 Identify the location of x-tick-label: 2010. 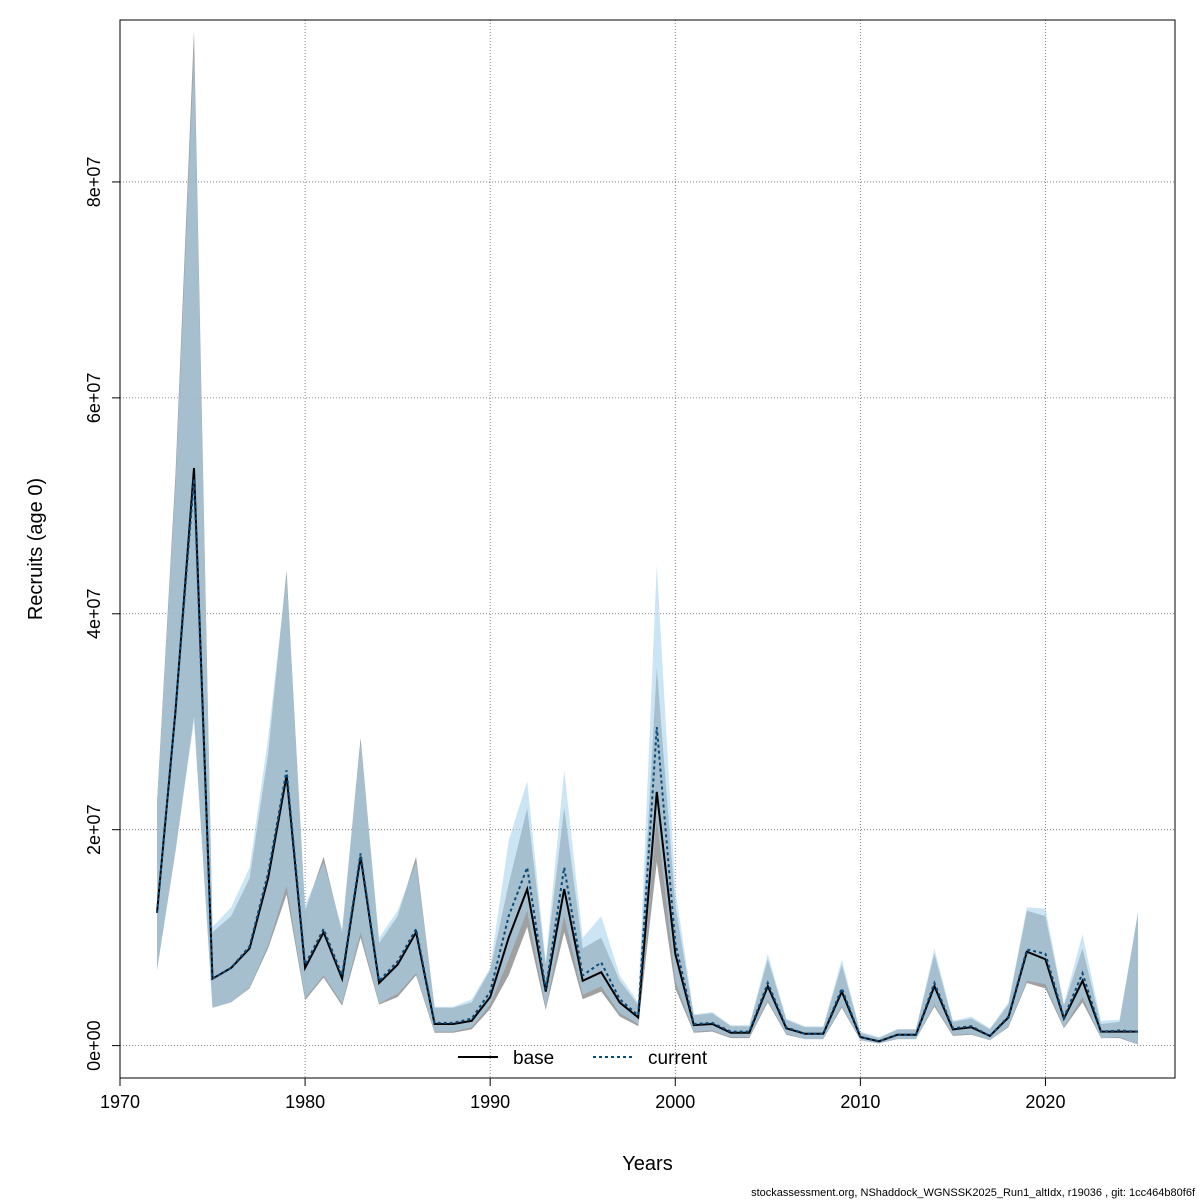
(860, 1102).